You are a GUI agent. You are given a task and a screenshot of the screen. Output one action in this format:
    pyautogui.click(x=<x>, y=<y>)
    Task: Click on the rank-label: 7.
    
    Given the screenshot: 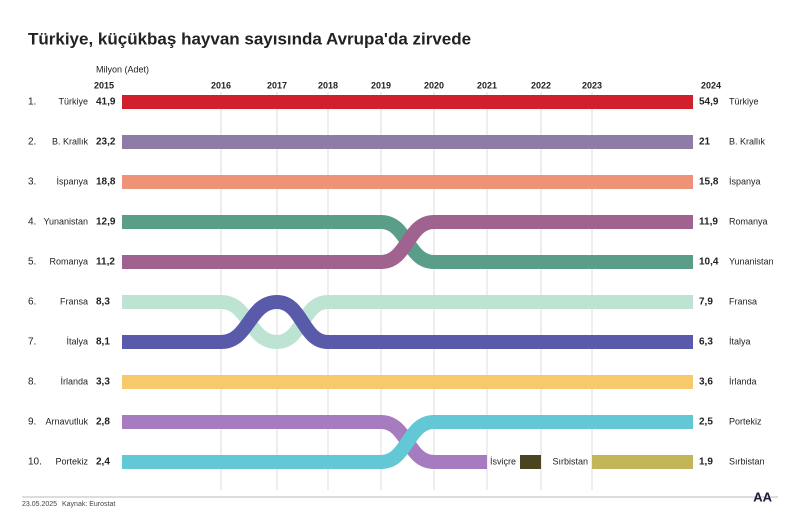 What is the action you would take?
    pyautogui.click(x=32, y=342)
    